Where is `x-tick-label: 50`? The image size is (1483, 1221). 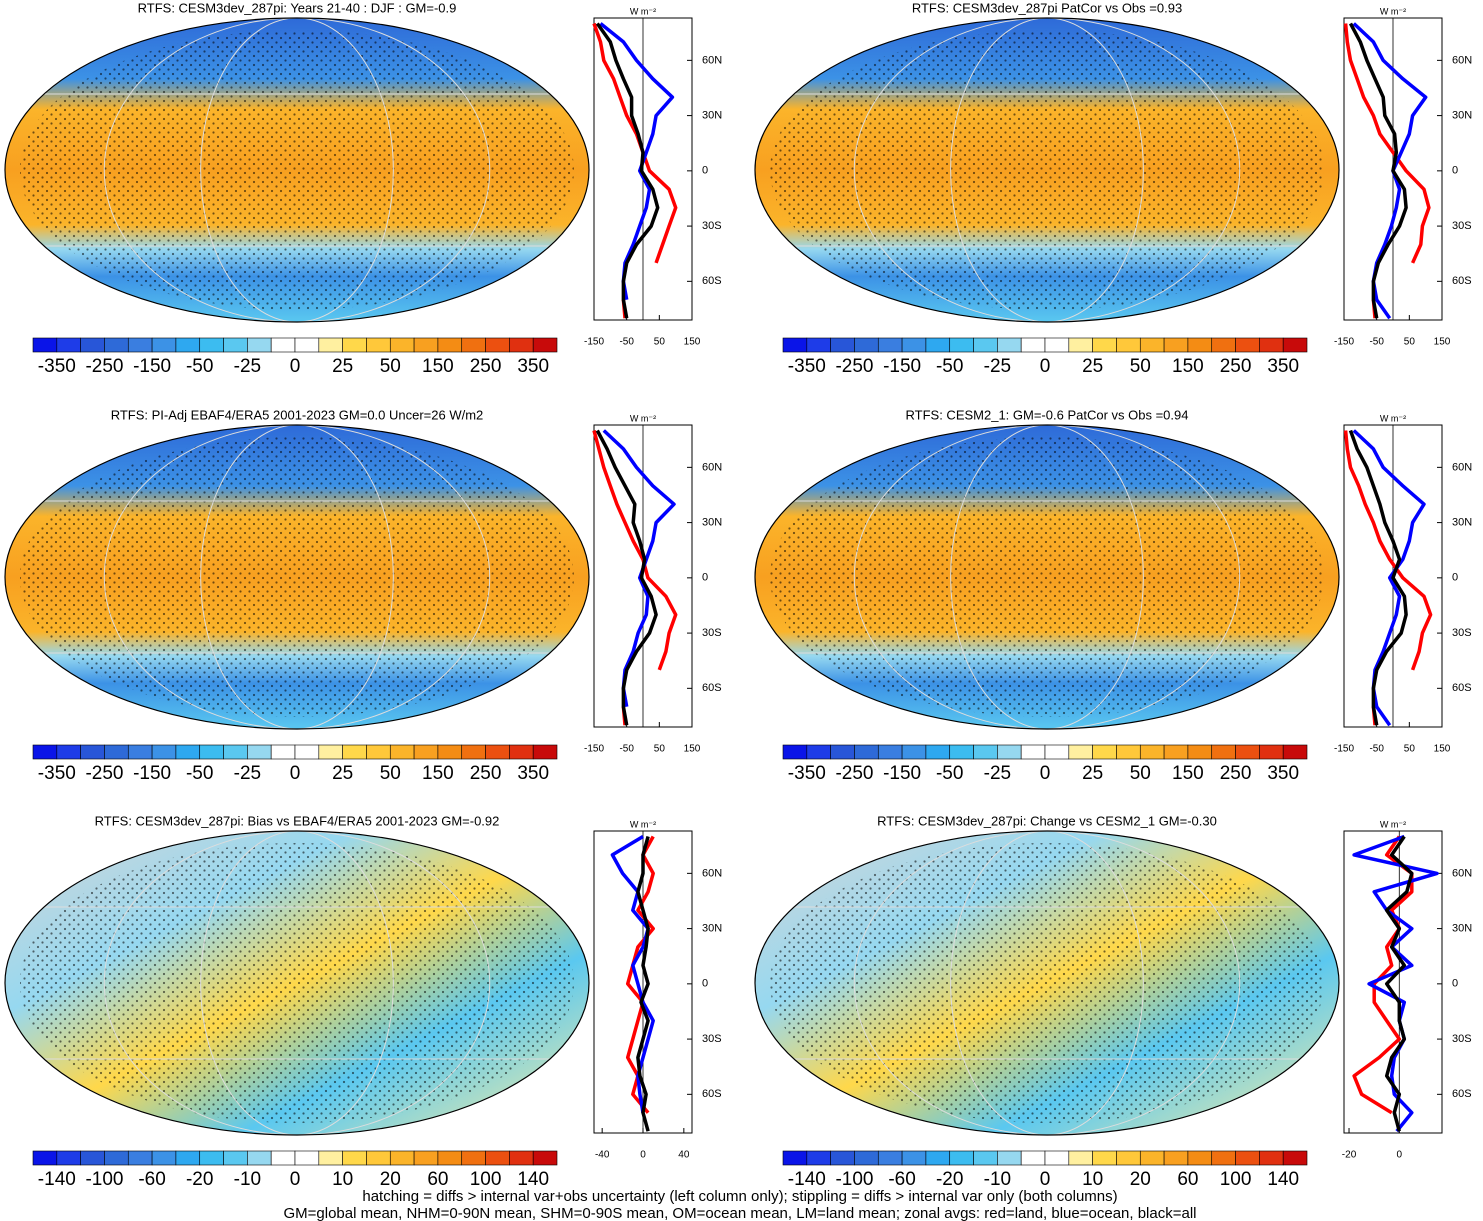
x-tick-label: 50 is located at coordinates (660, 342).